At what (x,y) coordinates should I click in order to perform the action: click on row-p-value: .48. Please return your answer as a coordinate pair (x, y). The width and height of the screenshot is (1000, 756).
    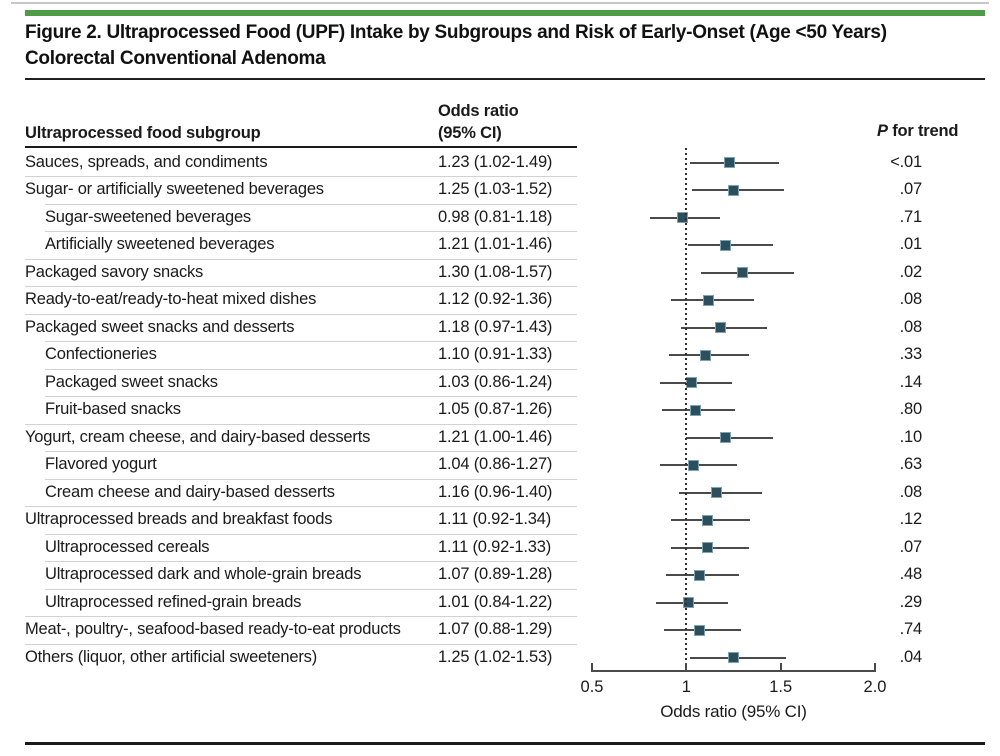
    Looking at the image, I should click on (911, 574).